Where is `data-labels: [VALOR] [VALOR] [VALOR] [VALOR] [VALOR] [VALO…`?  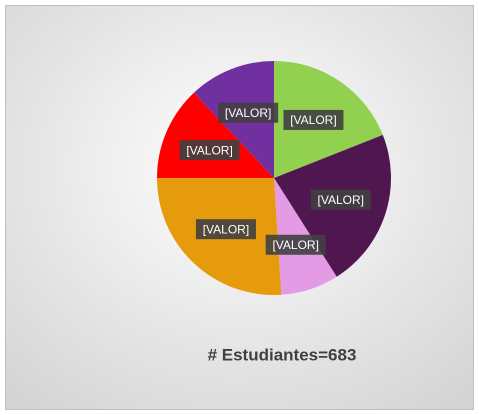 data-labels: [VALOR] [VALOR] [VALOR] [VALOR] [VALOR] [VALO… is located at coordinates (275, 178).